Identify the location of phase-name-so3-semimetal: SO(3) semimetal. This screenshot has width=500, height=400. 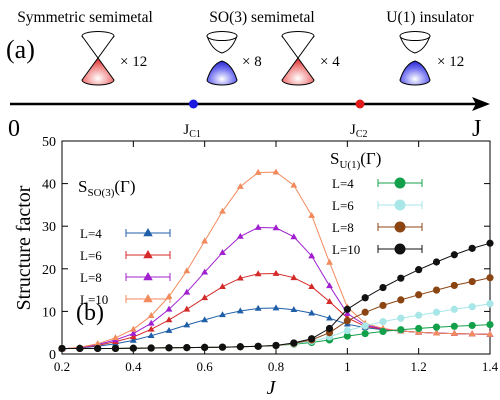
(261, 17).